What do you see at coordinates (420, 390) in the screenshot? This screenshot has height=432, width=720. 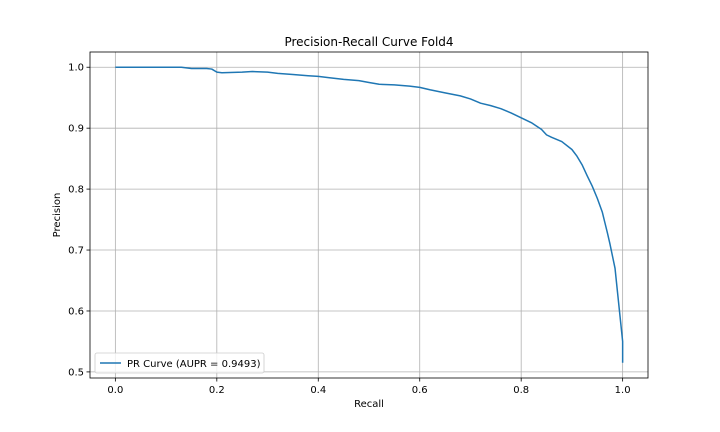 I see `x-tick-label: 0.6` at bounding box center [420, 390].